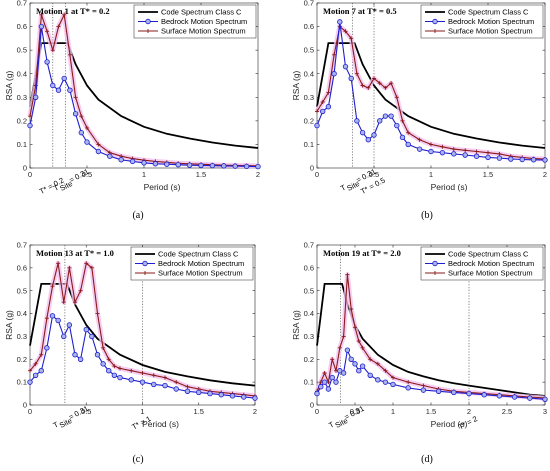 The width and height of the screenshot is (550, 471). What do you see at coordinates (431, 411) in the screenshot?
I see `x-tick-label: 1.5` at bounding box center [431, 411].